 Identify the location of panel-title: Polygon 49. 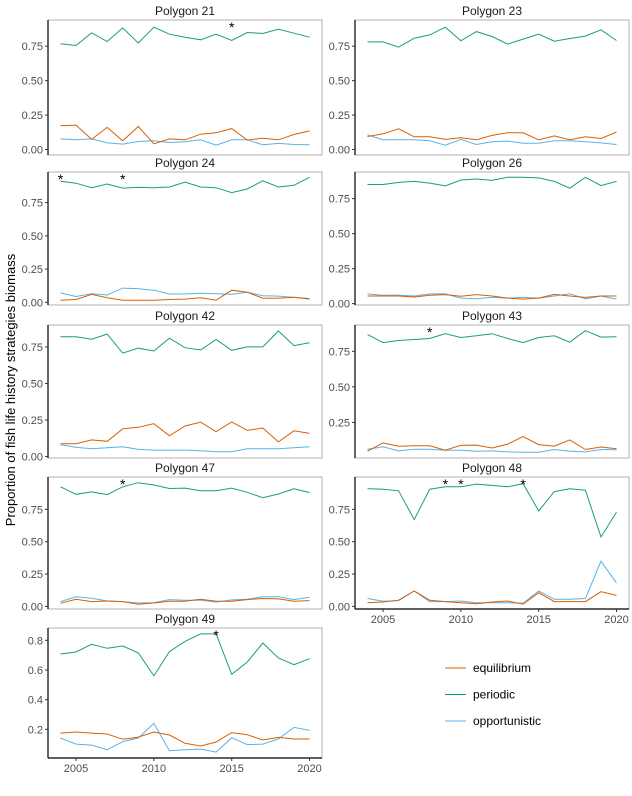
(185, 619).